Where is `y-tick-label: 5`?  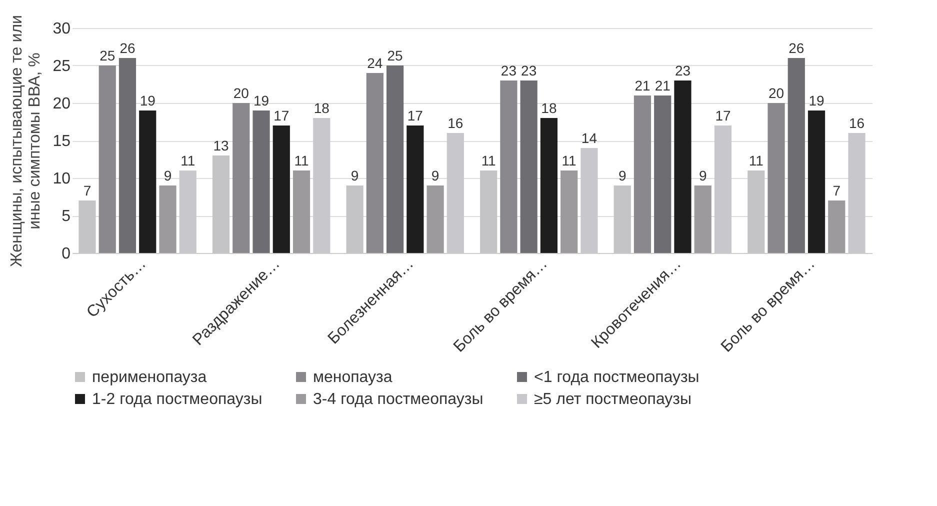
y-tick-label: 5 is located at coordinates (66, 216).